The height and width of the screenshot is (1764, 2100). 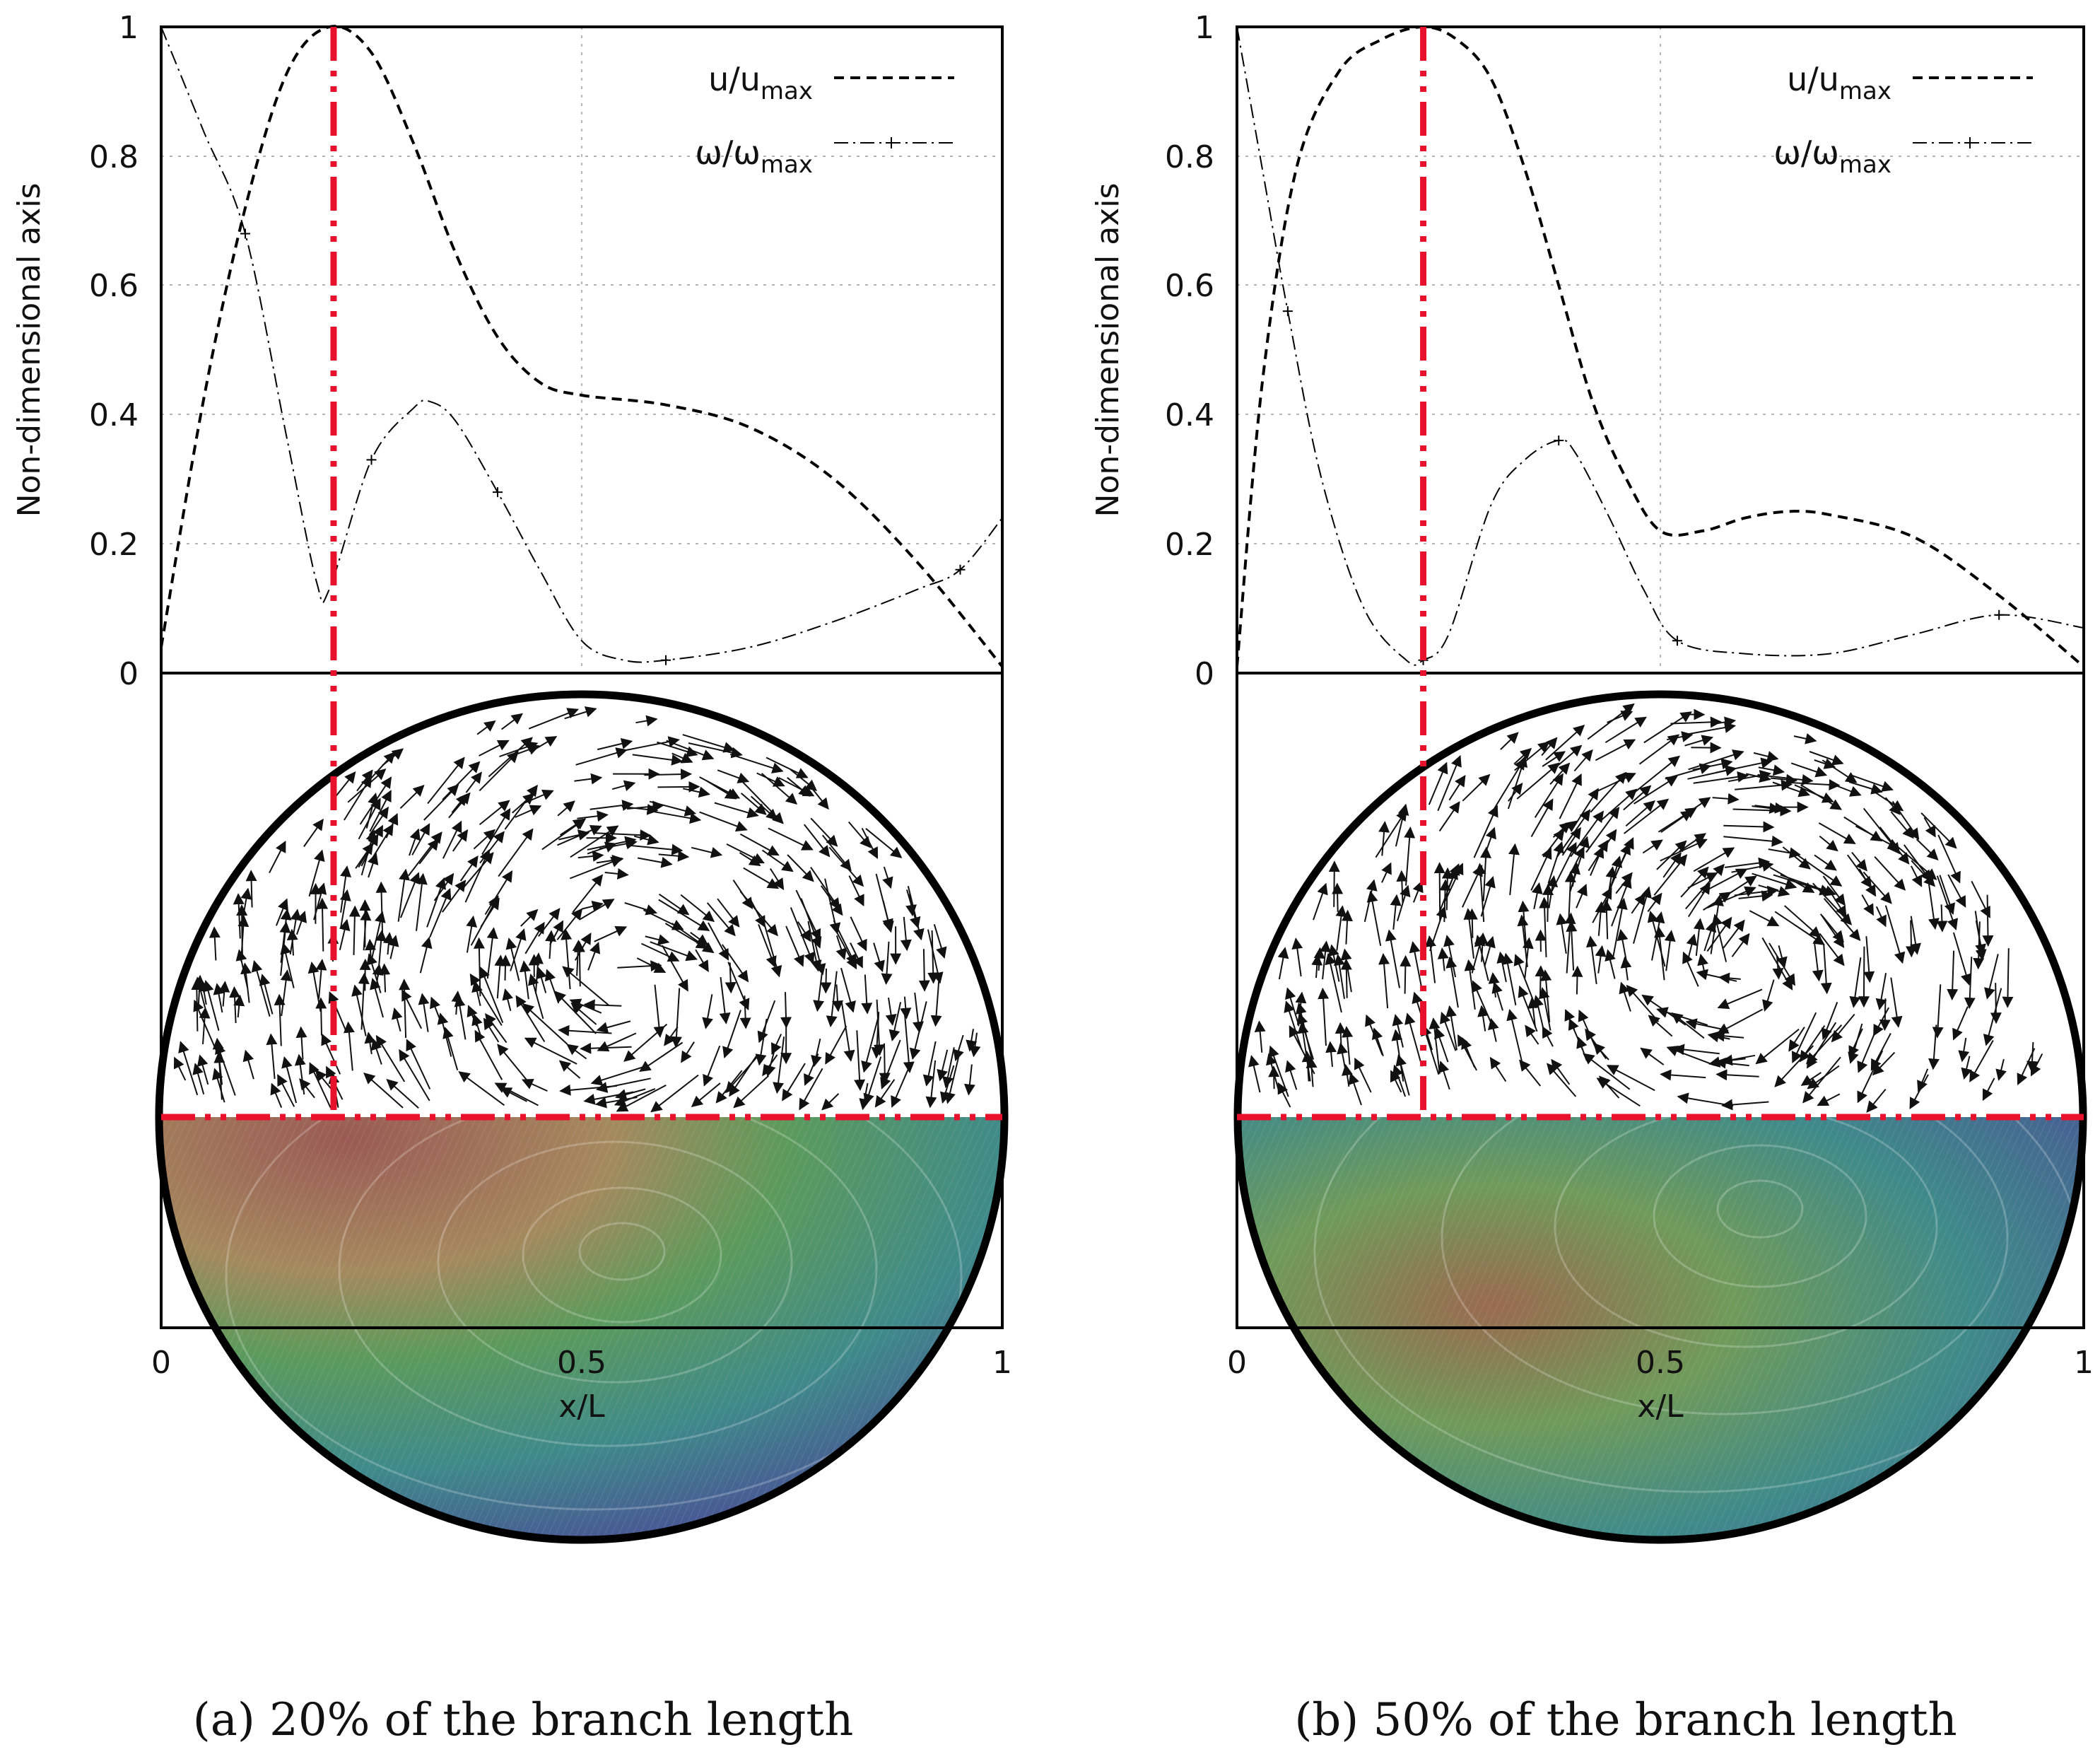 I want to click on panel-b-ytick: 0.6, so click(x=1189, y=286).